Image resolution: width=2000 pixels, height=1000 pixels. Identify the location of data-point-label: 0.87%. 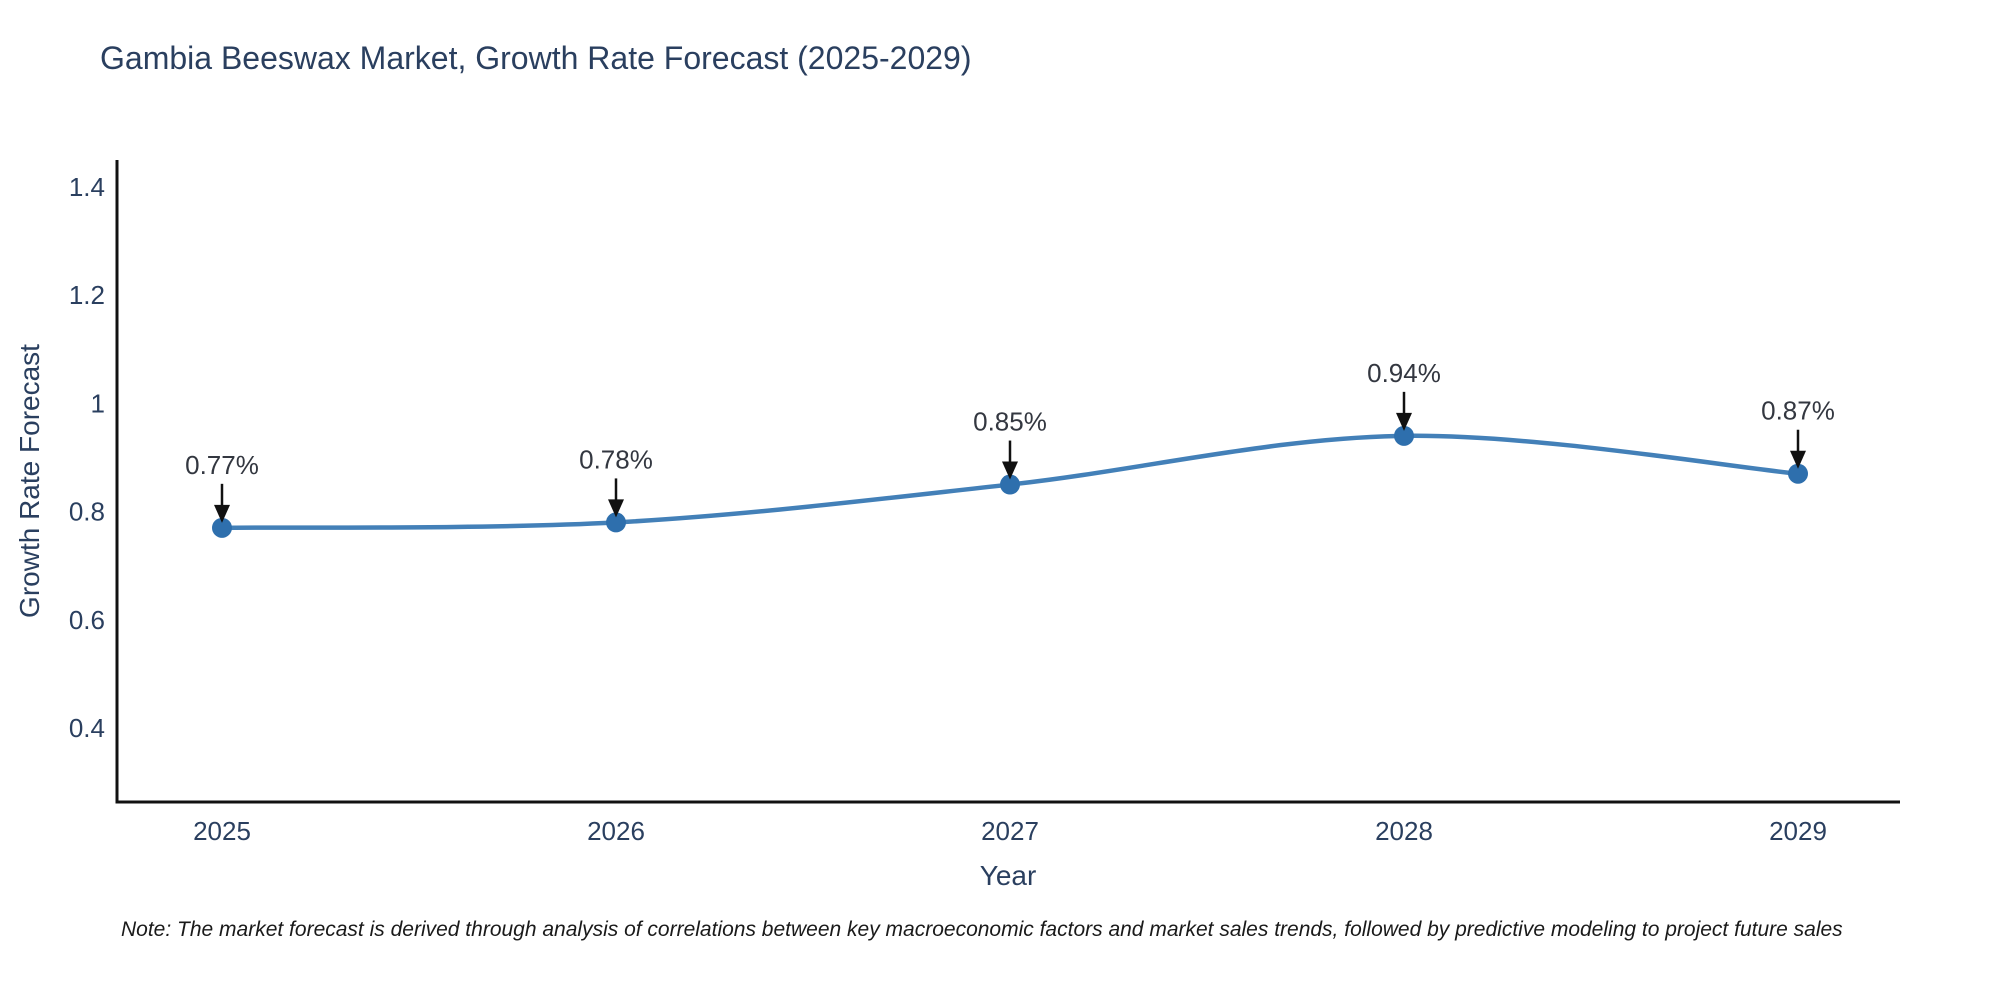
(1798, 411).